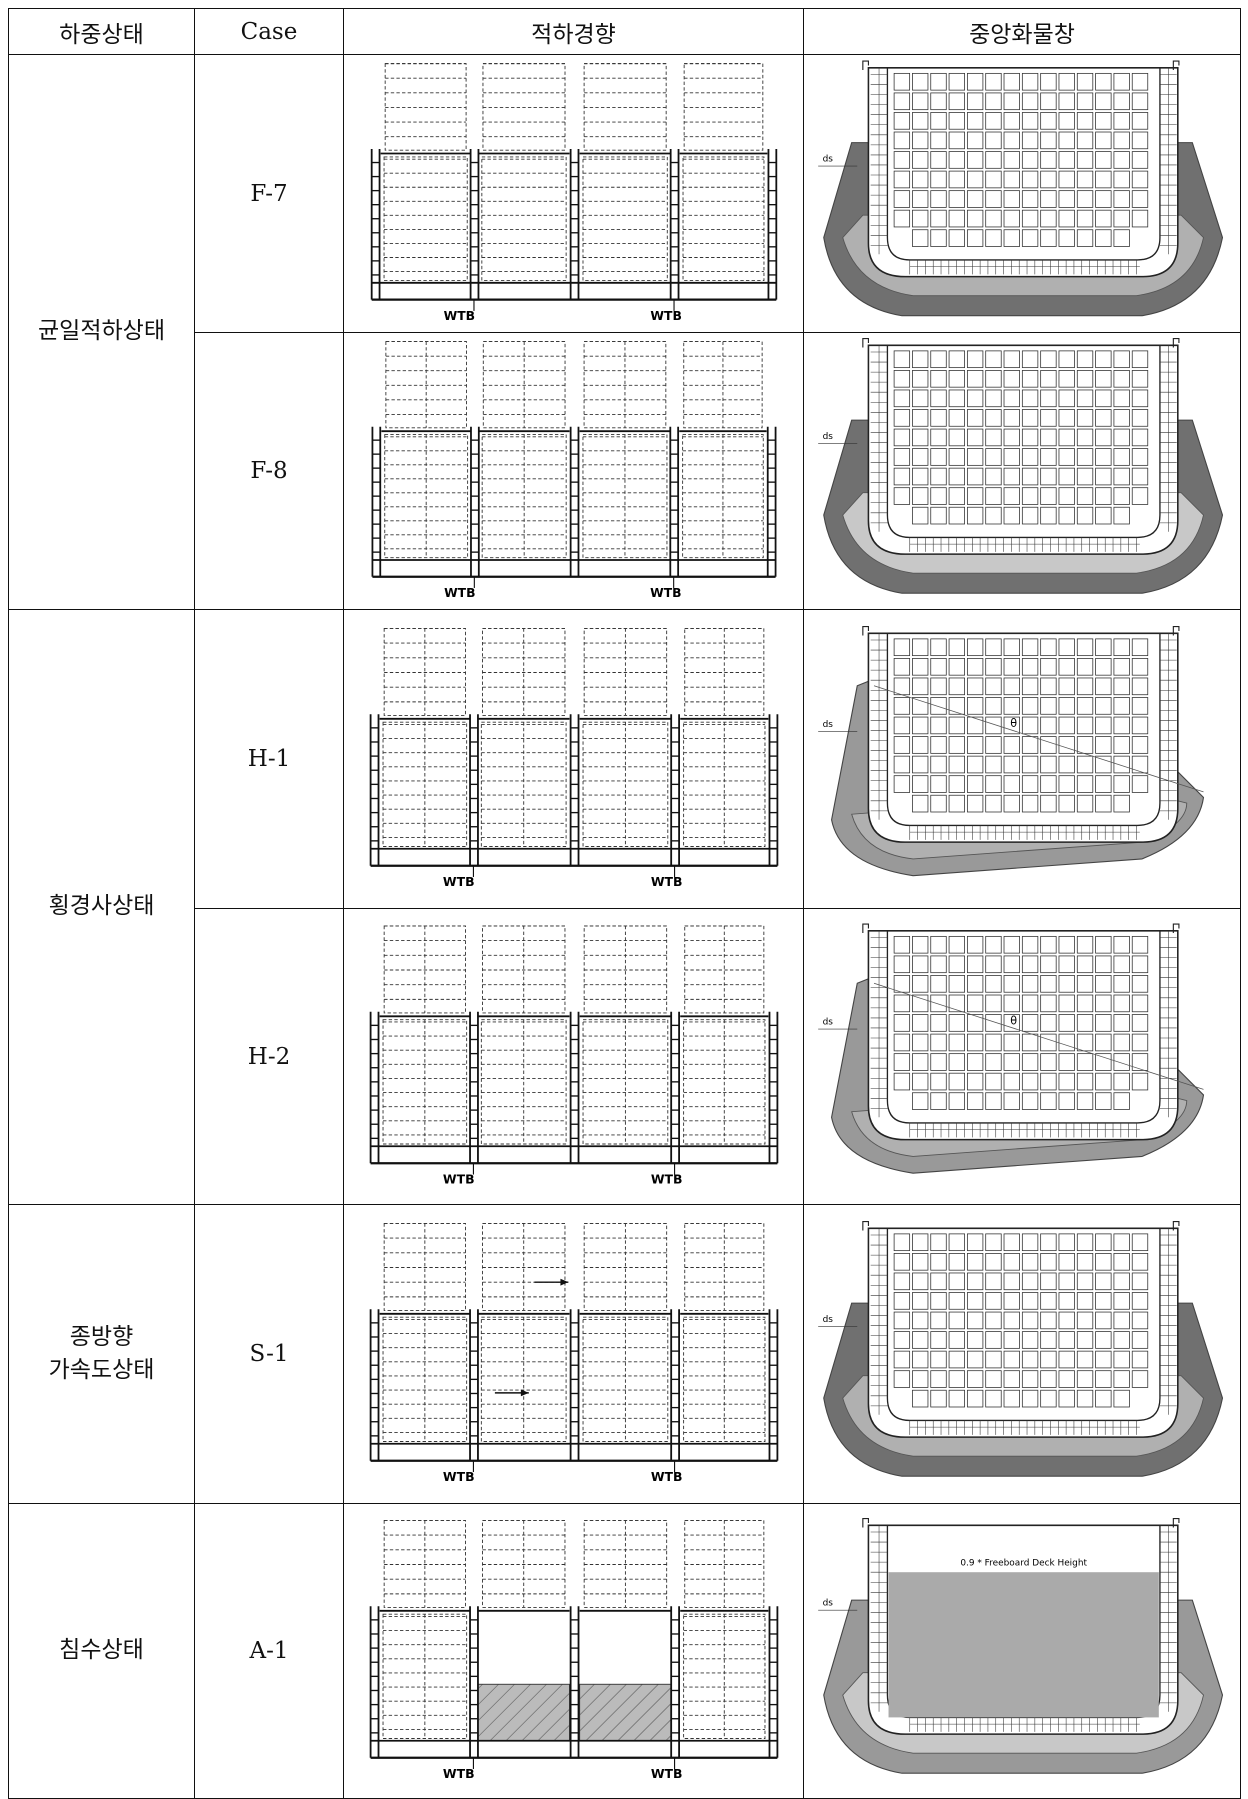 The height and width of the screenshot is (1799, 1248). I want to click on section-figure: ds, so click(1021, 1348).